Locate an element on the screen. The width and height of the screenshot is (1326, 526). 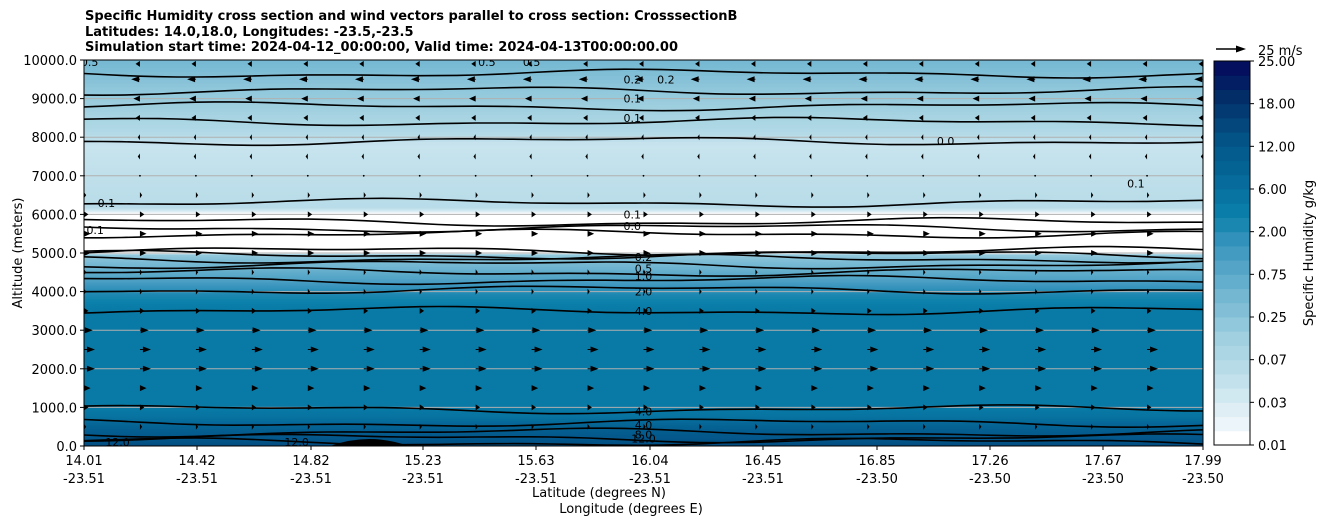
colorbar-tick-label: 18.00 is located at coordinates (1276, 105).